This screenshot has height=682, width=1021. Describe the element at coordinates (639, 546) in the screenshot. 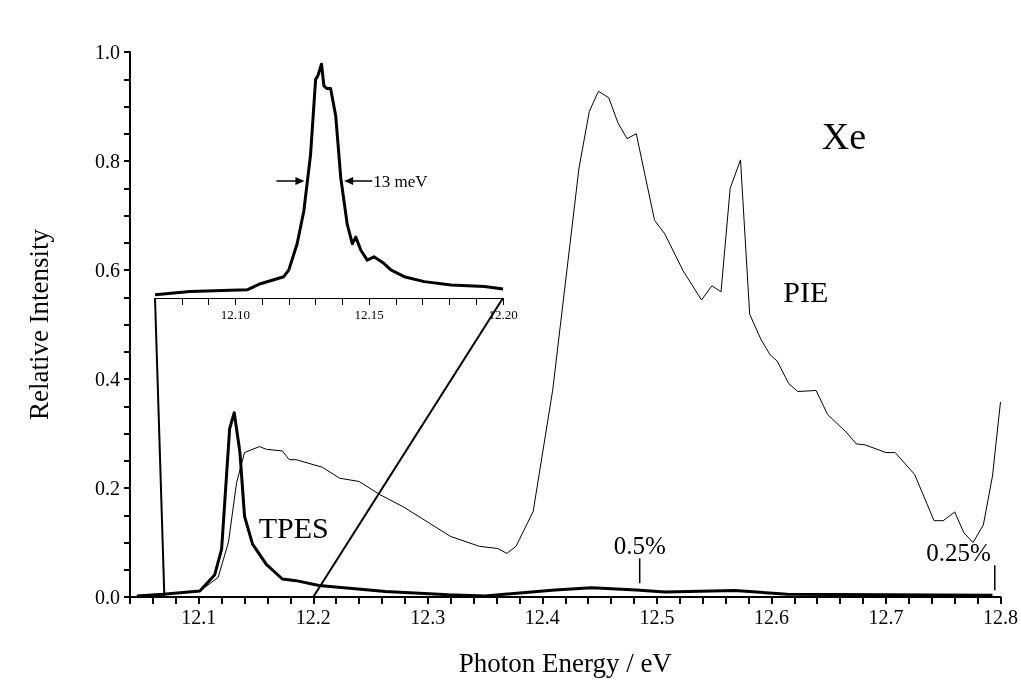

I see `annotation: 0.5%` at that location.